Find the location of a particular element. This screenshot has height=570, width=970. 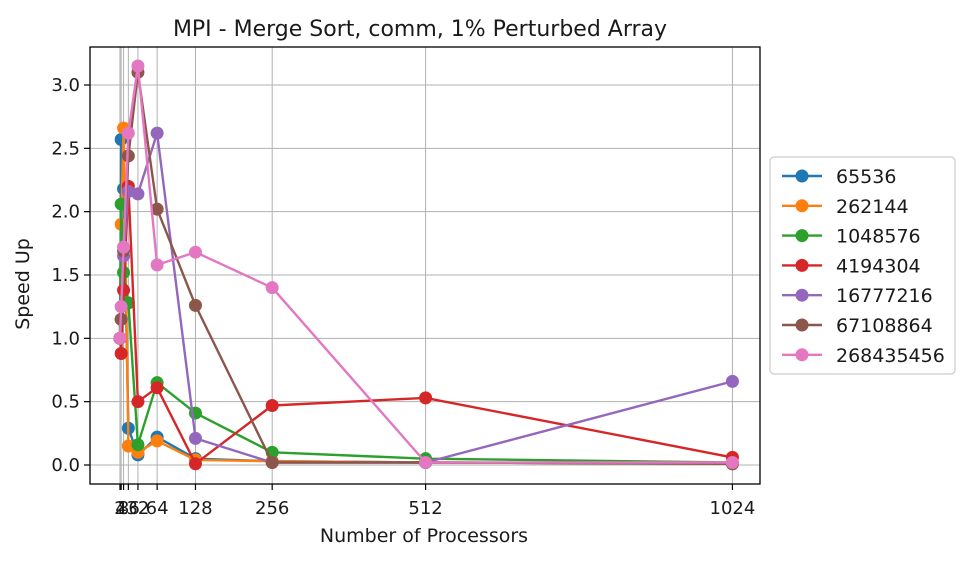

legend-label: 4194304 is located at coordinates (878, 266).